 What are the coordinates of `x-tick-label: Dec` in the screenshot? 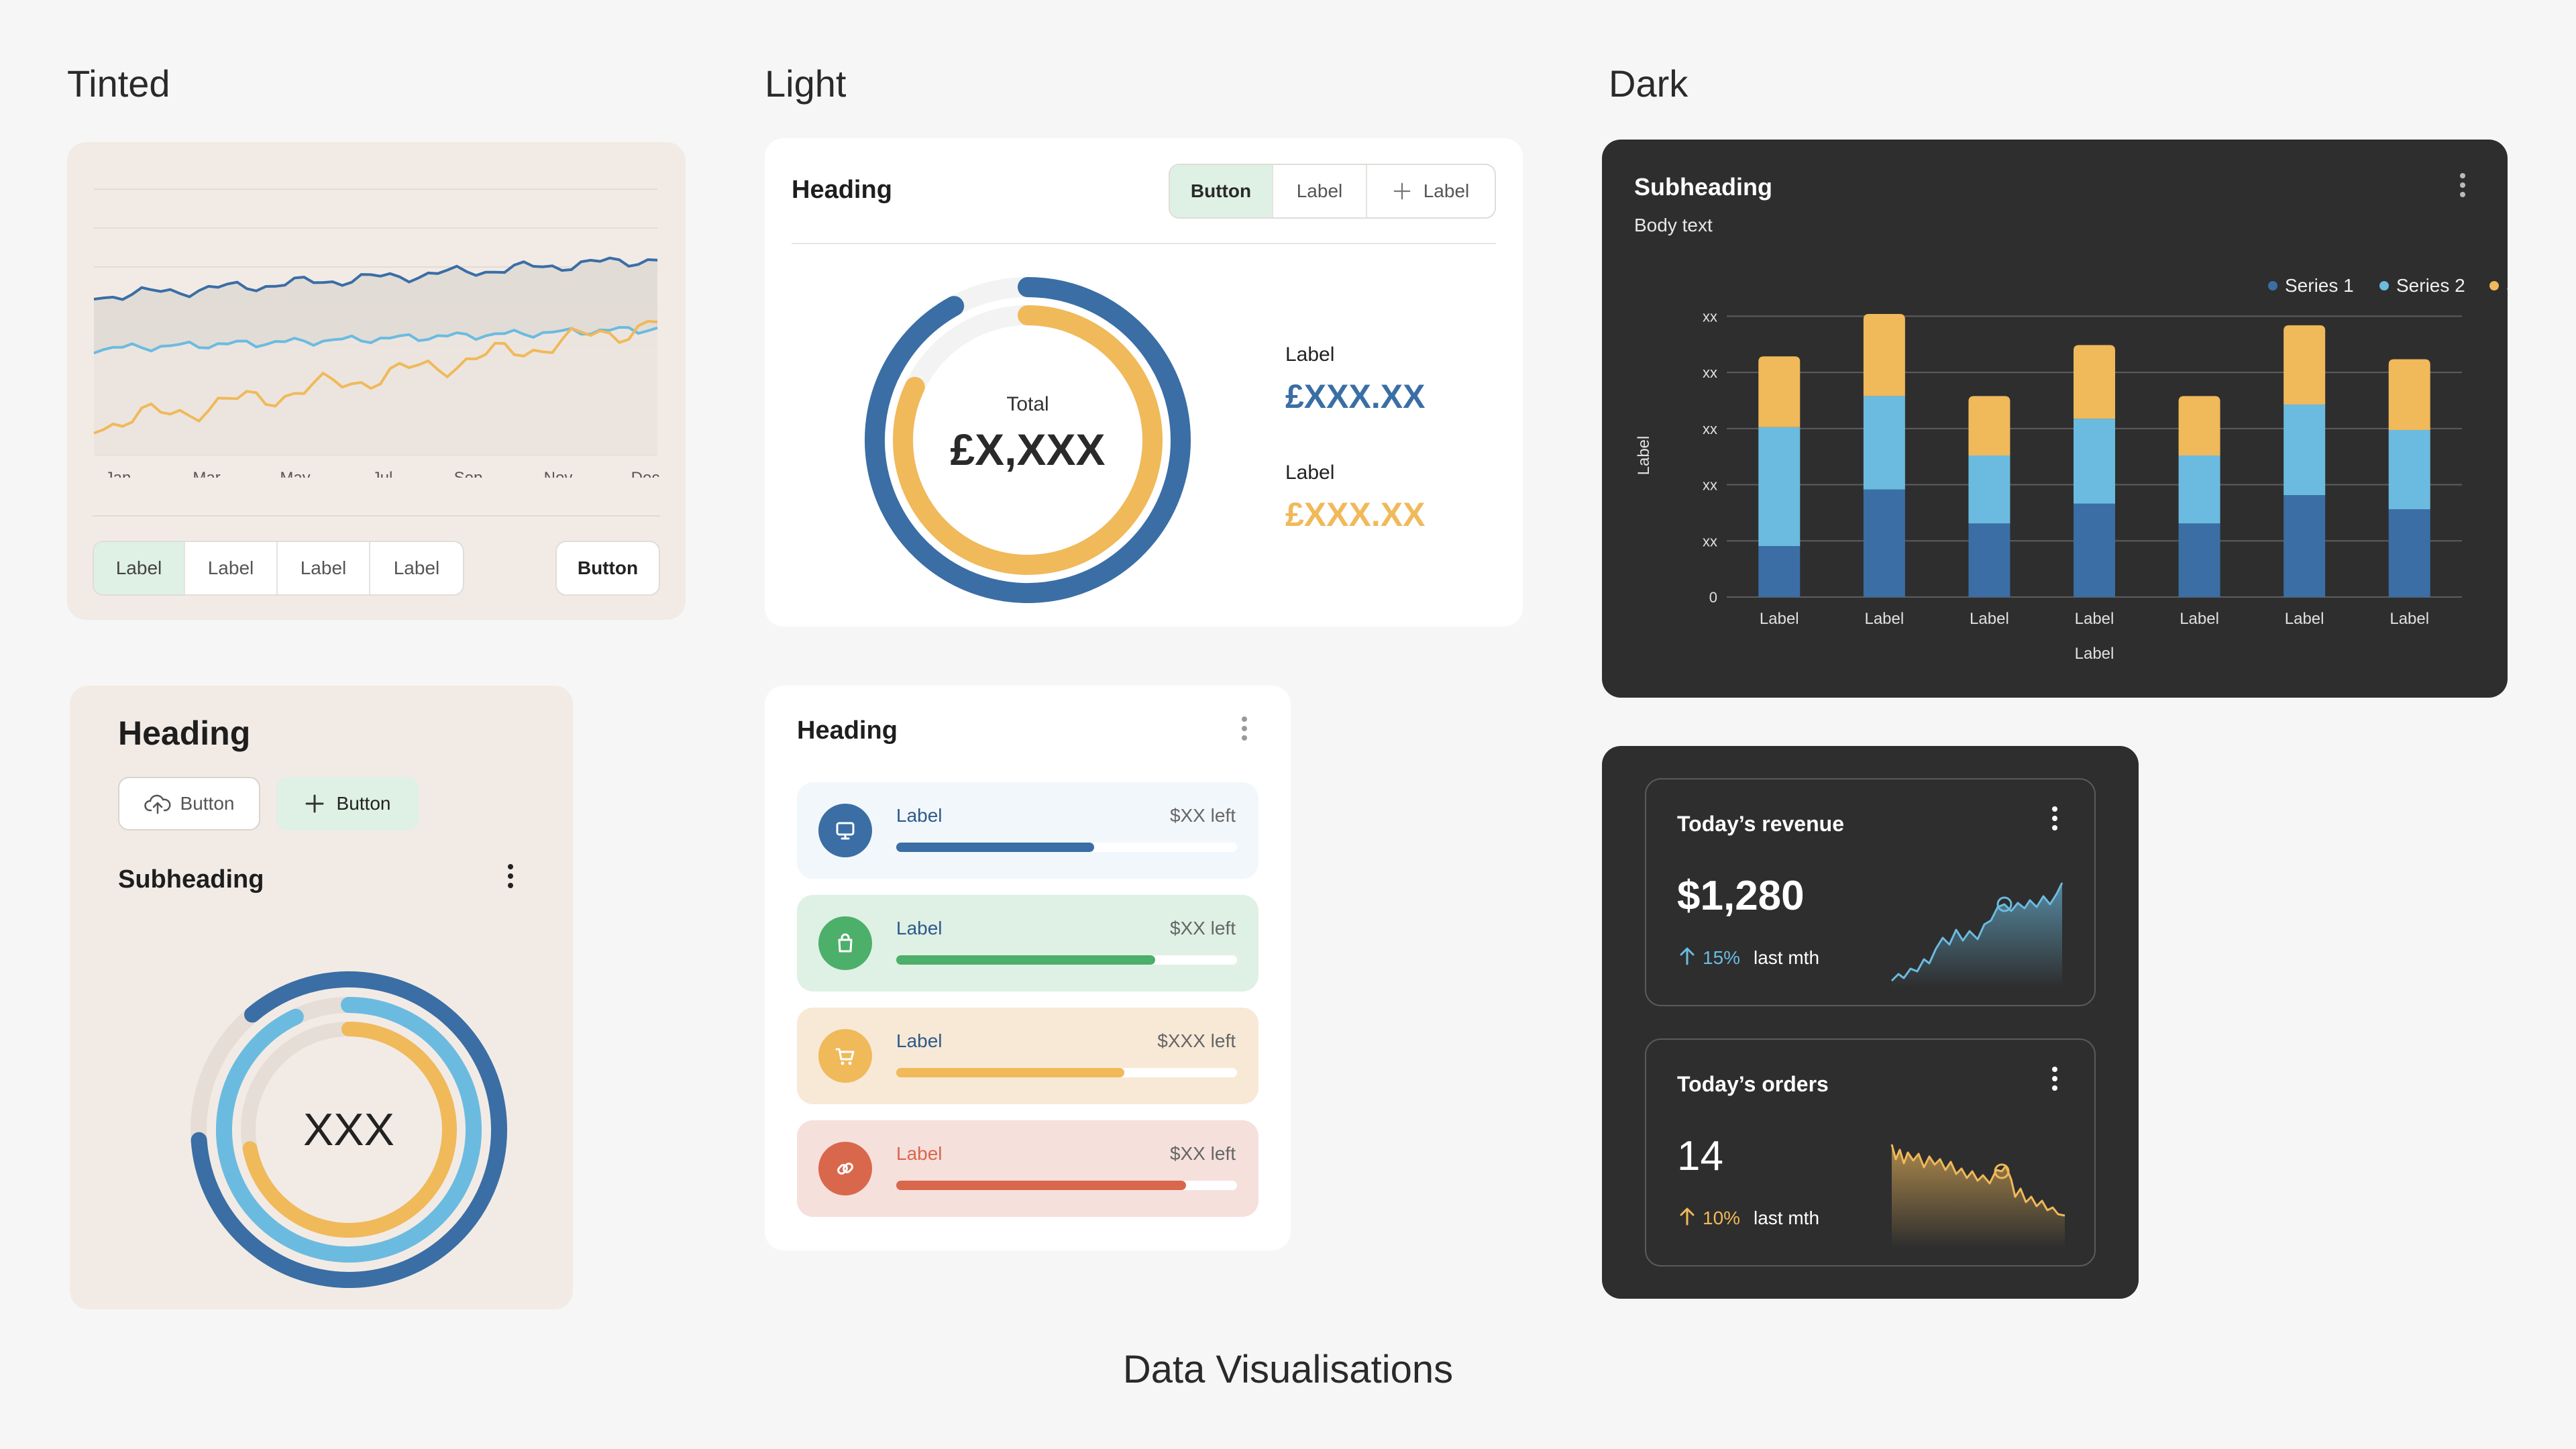 It's located at (645, 473).